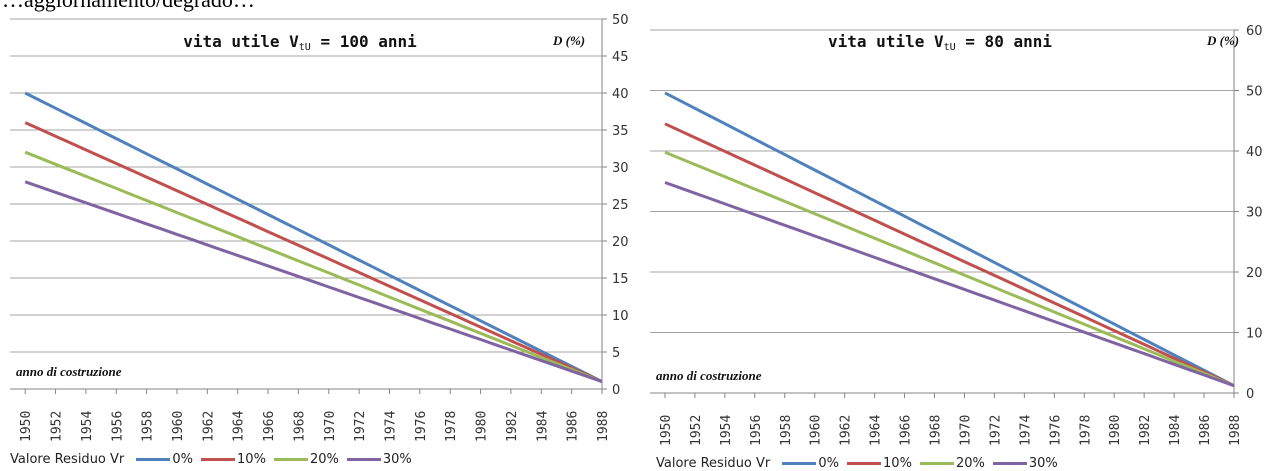 The image size is (1267, 471). What do you see at coordinates (620, 131) in the screenshot?
I see `y-tick-label: 35` at bounding box center [620, 131].